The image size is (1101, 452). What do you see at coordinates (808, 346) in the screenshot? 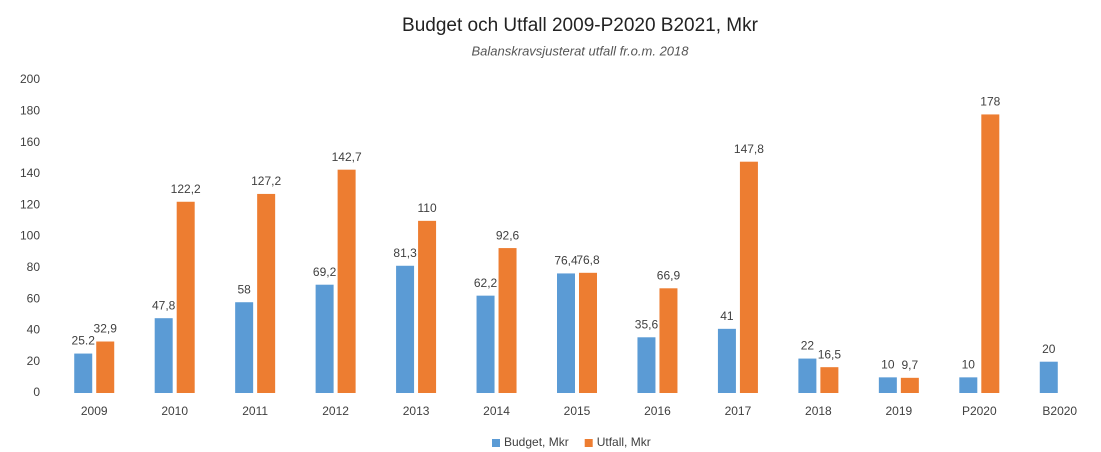
I see `data-label: 22` at bounding box center [808, 346].